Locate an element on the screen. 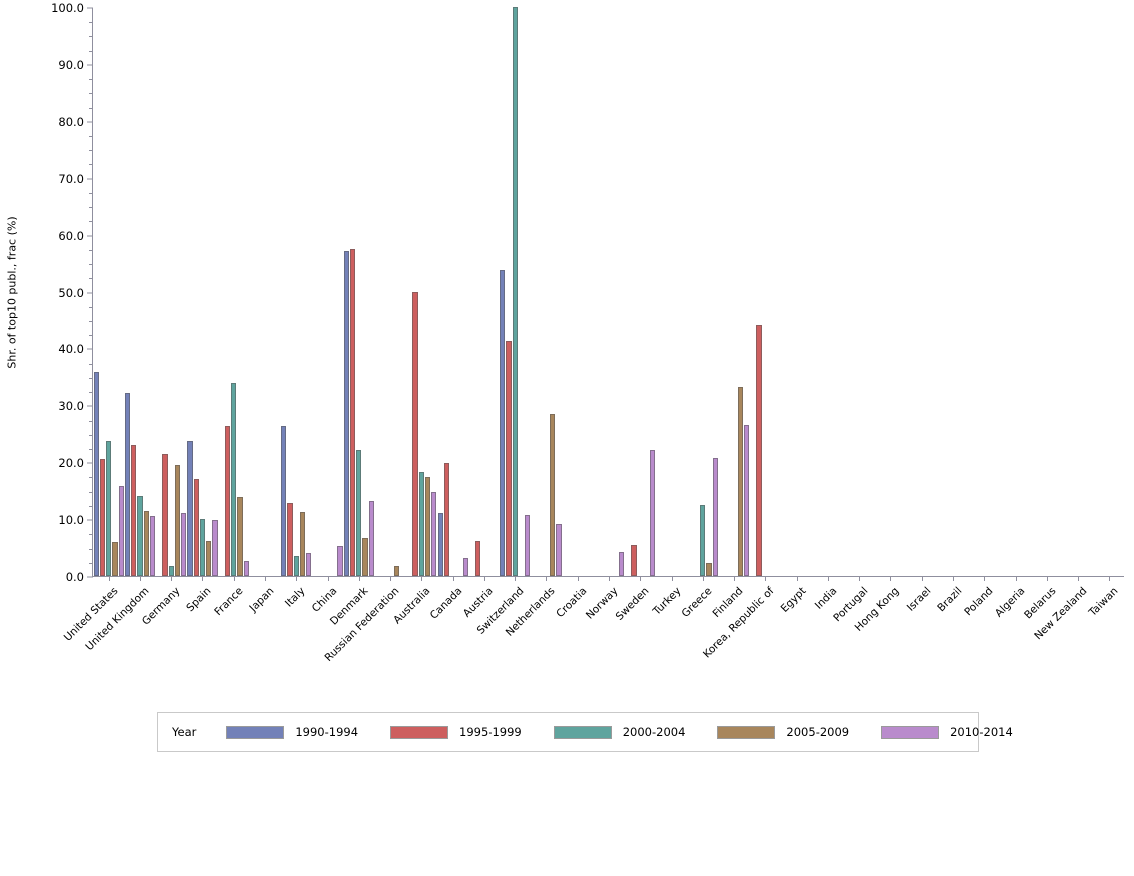 Image resolution: width=1134 pixels, height=876 pixels. y-tick-label: 20.0 is located at coordinates (71, 463).